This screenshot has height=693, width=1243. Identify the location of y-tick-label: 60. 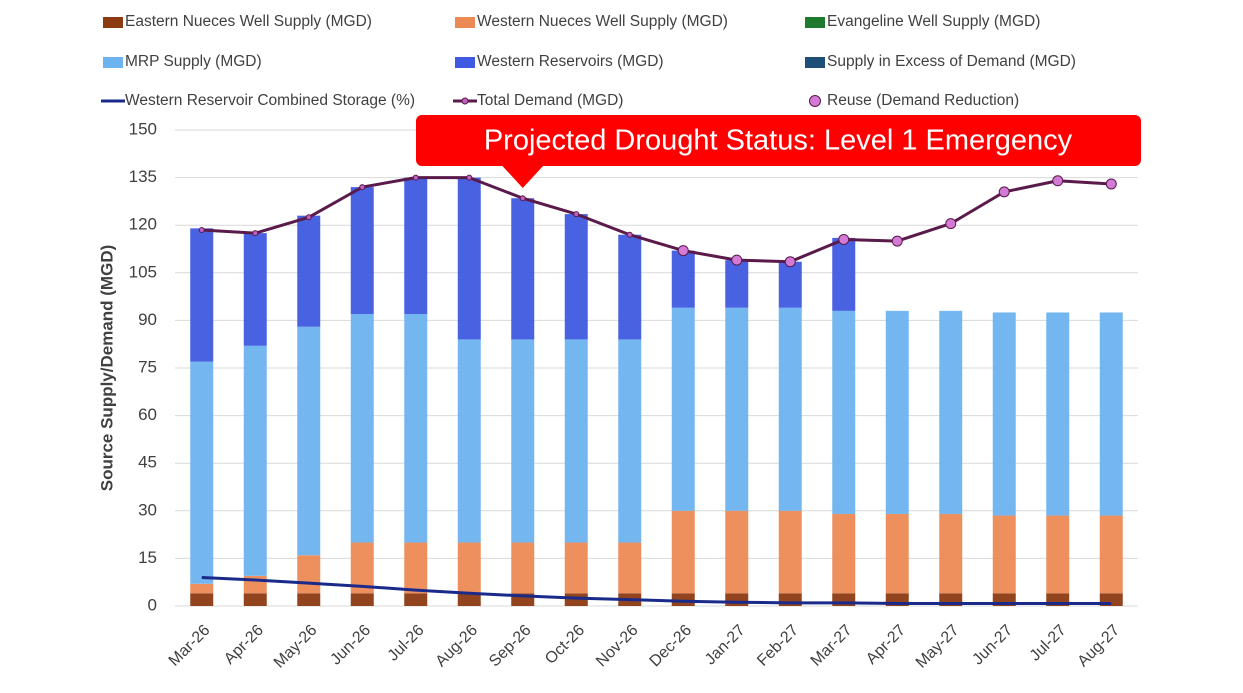
(147, 414).